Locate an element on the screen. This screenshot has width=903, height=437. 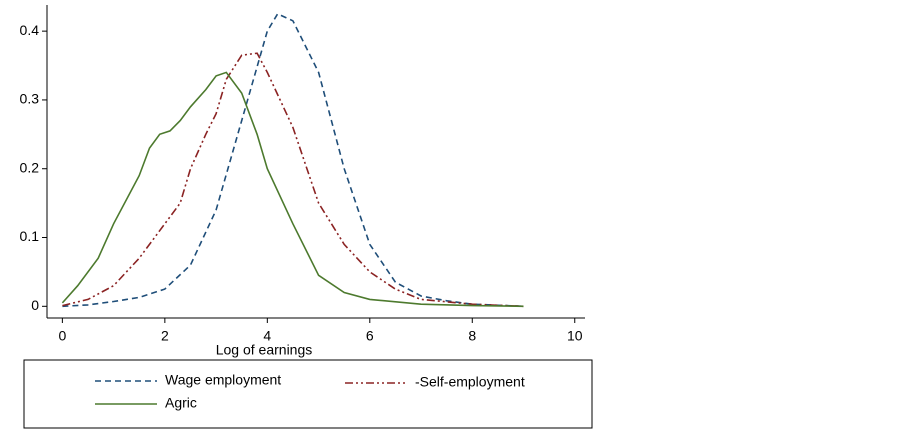
x-tick-label: 4 is located at coordinates (267, 336).